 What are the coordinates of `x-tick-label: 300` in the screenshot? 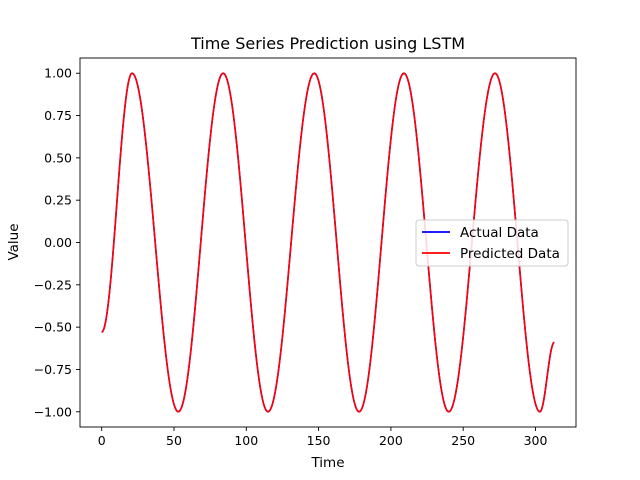 It's located at (536, 440).